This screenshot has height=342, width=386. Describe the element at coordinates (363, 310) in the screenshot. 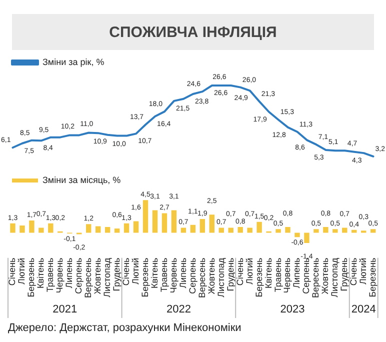

I see `text: 2024` at that location.